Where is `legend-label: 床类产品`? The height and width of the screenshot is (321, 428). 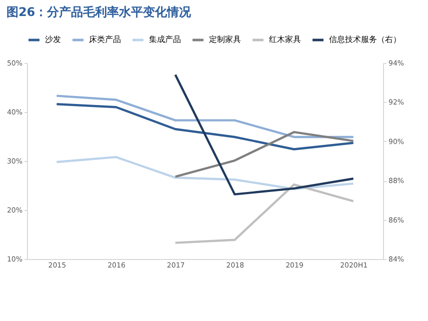
legend-label: 床类产品 is located at coordinates (105, 39).